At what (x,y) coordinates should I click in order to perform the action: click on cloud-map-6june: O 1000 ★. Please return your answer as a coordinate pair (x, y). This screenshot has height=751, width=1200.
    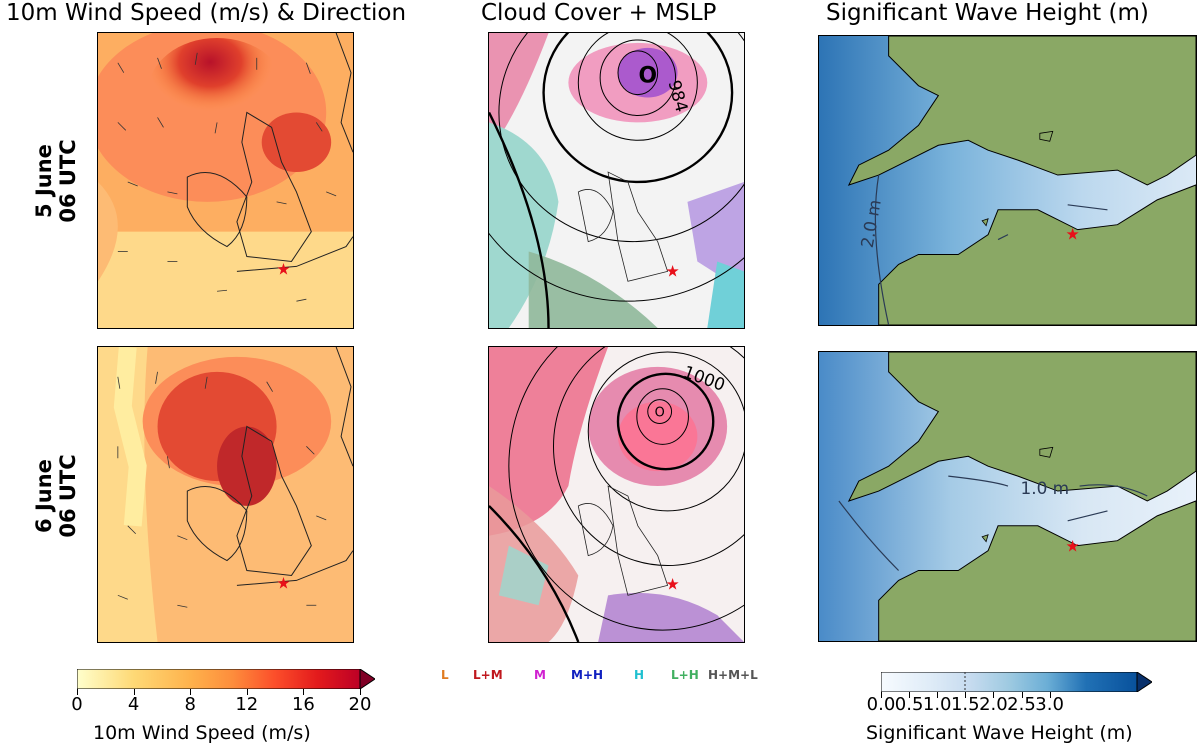
    Looking at the image, I should click on (616, 494).